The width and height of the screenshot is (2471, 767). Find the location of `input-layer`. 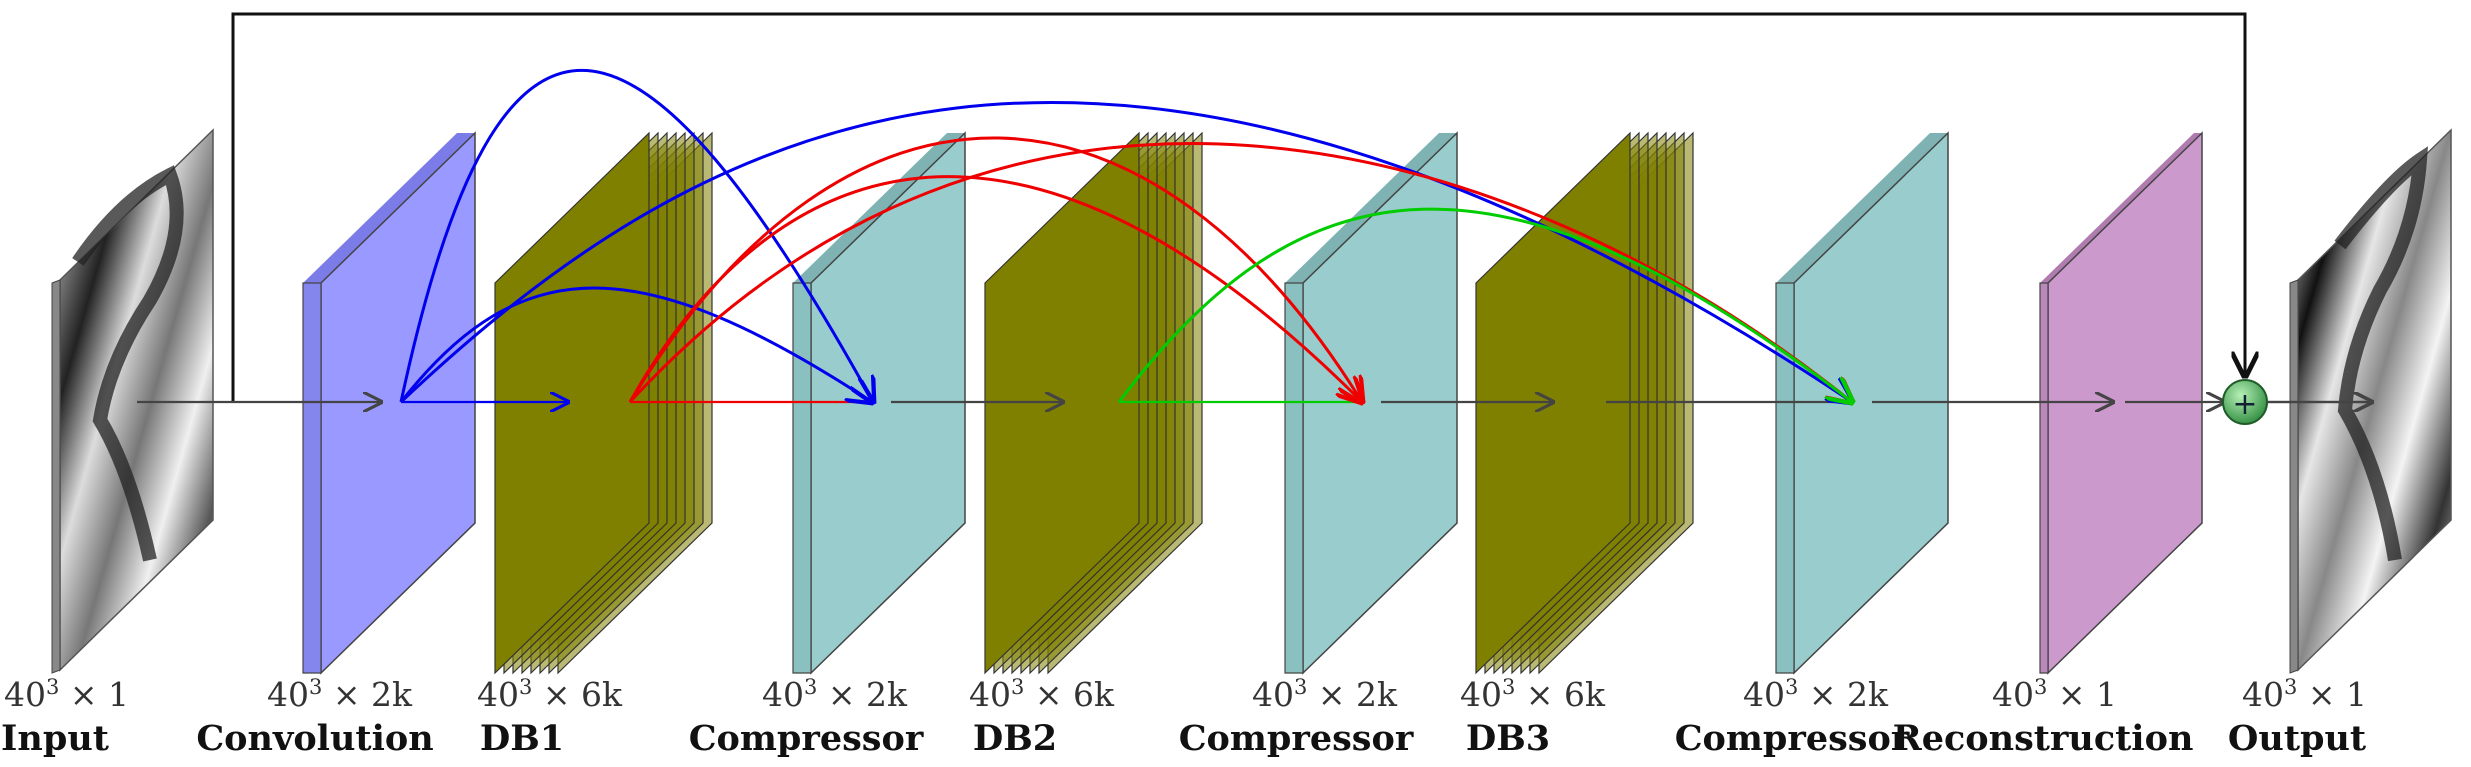

input-layer is located at coordinates (132, 401).